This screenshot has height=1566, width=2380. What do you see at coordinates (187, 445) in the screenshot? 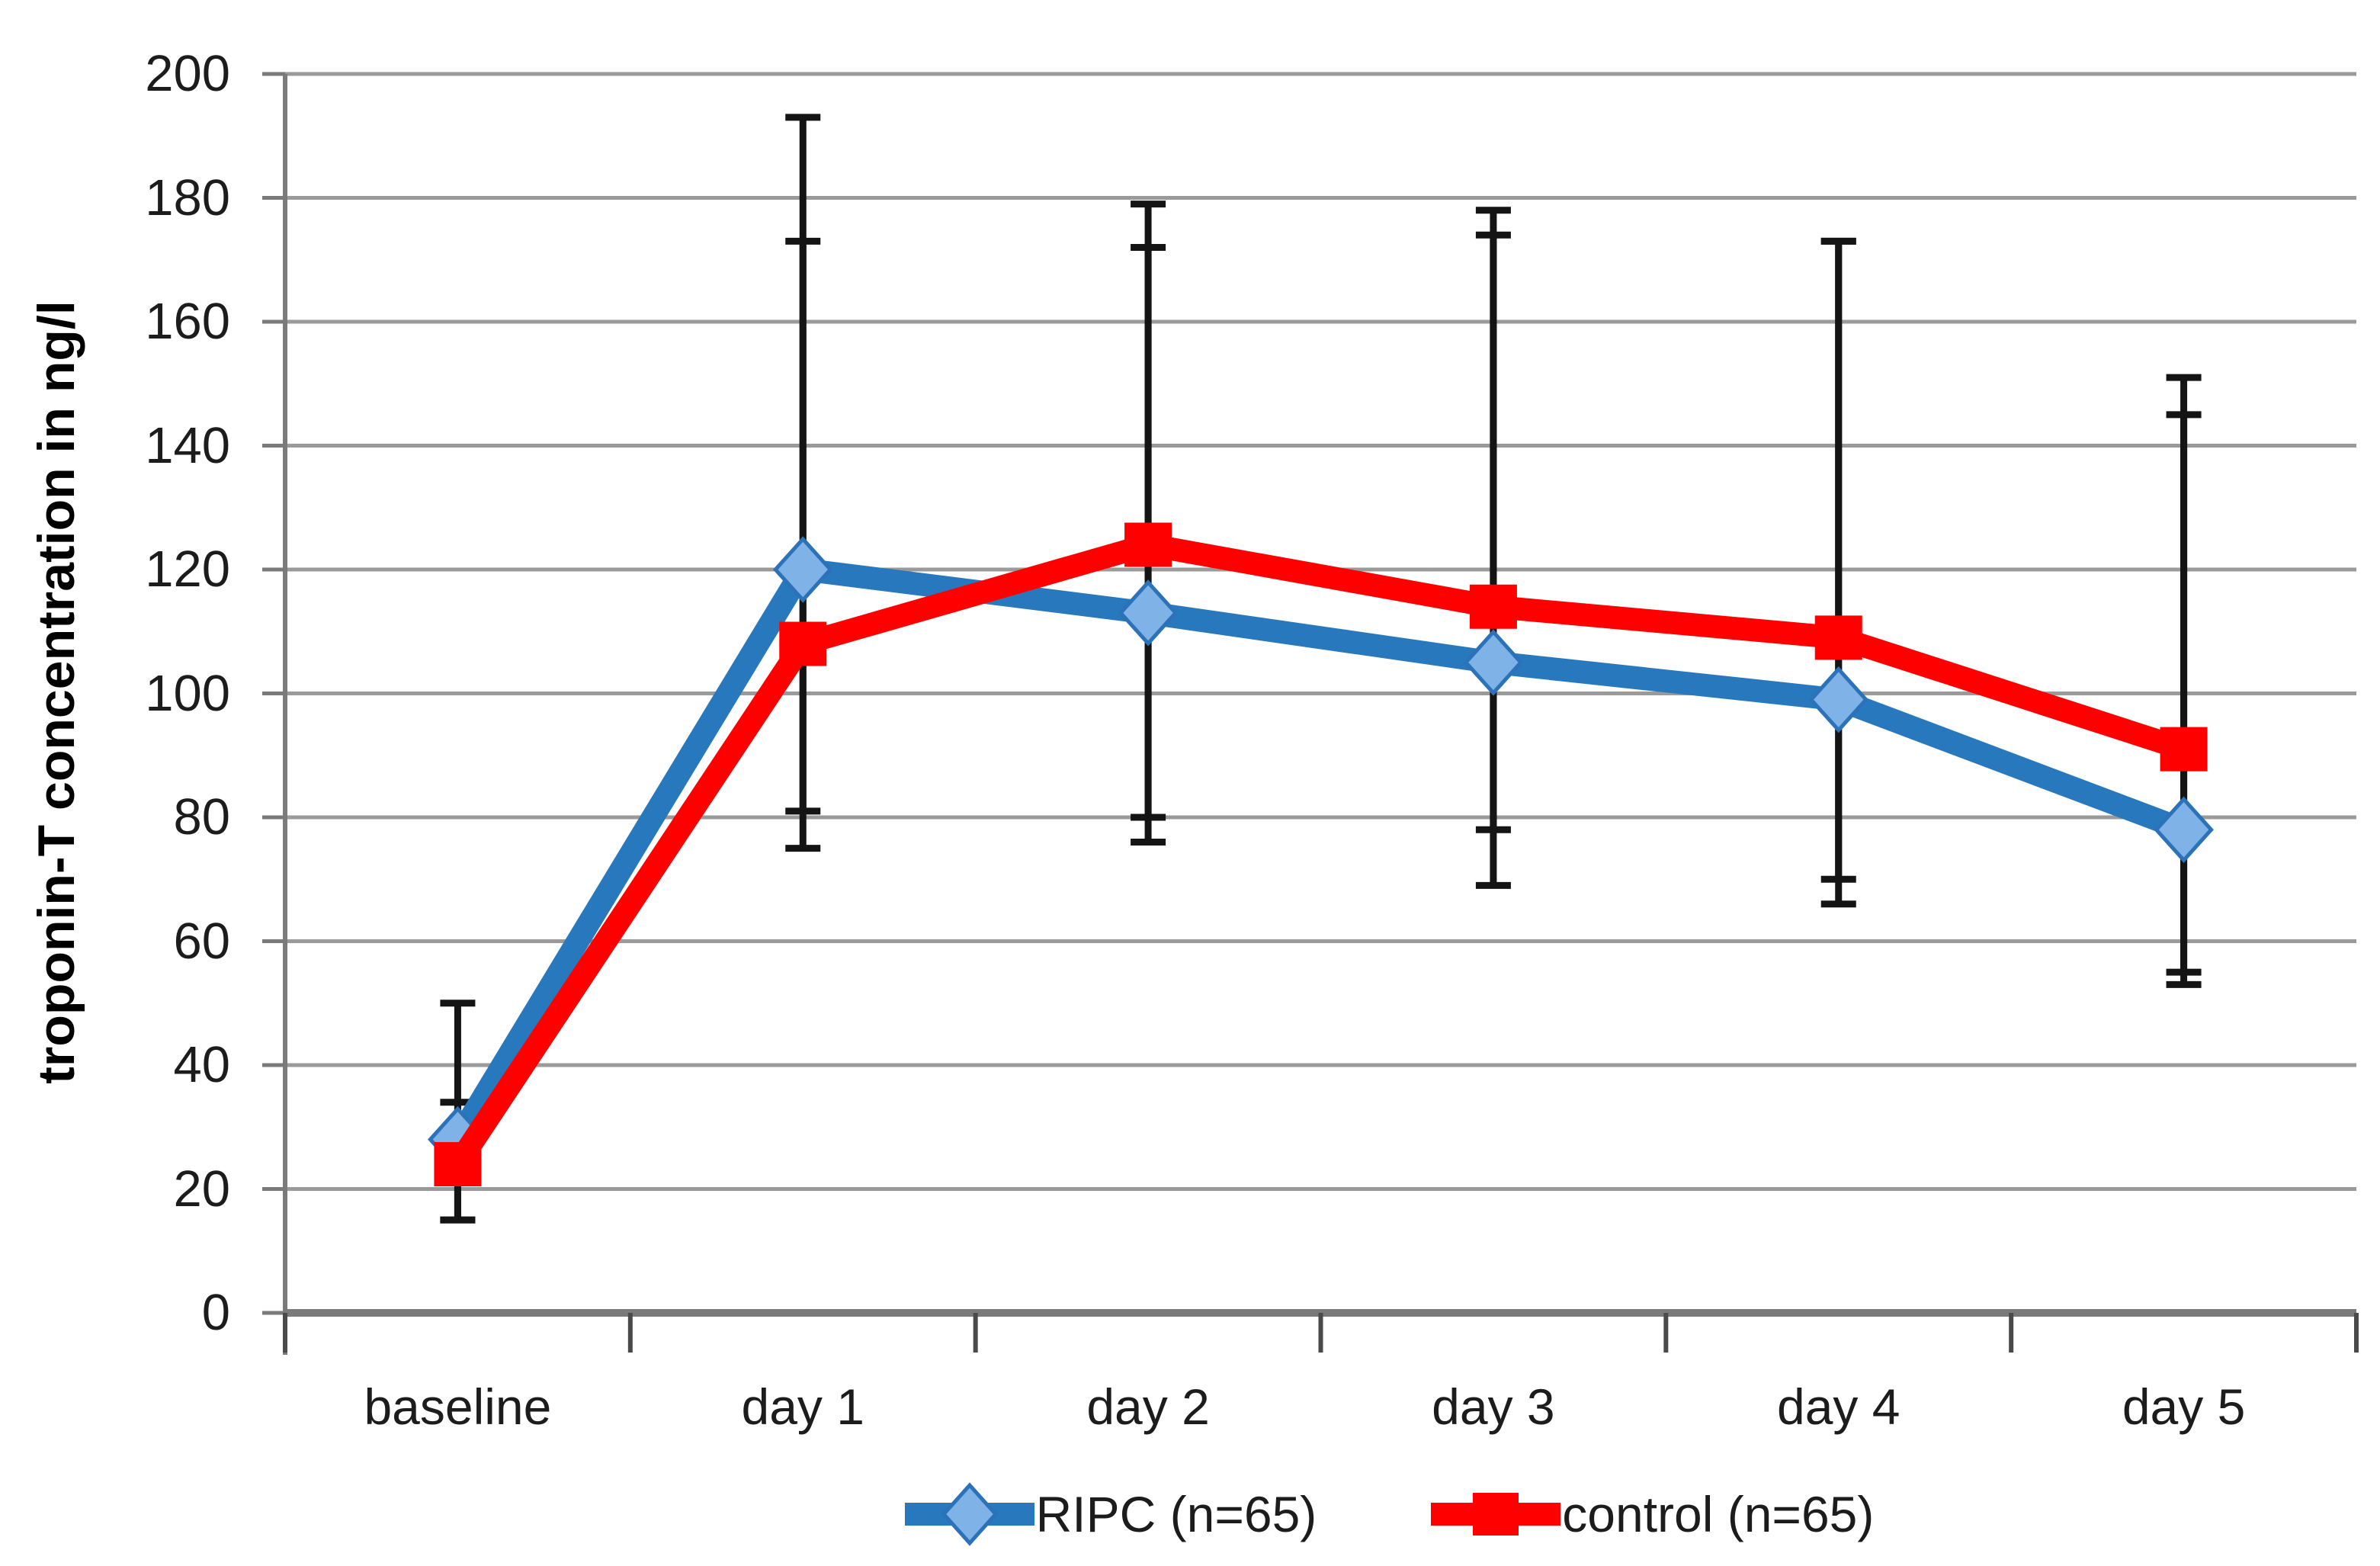
I see `y-tick-label-140: 140` at bounding box center [187, 445].